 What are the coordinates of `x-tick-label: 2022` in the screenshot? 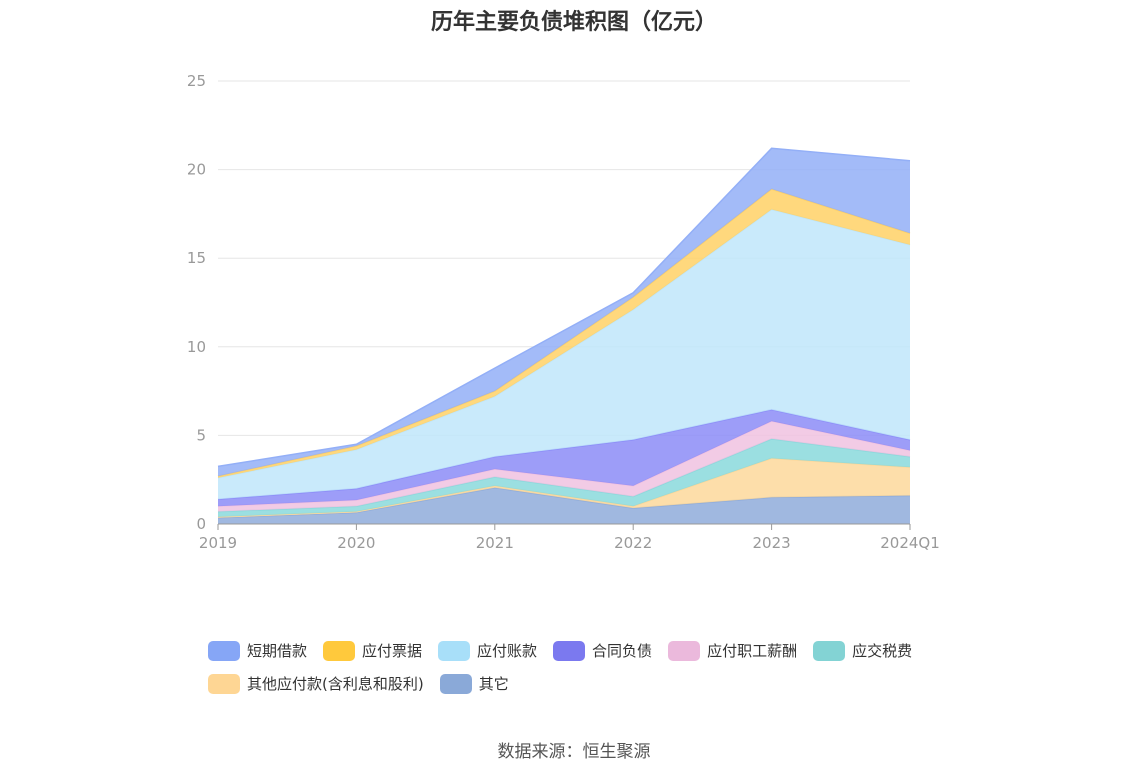 It's located at (633, 543).